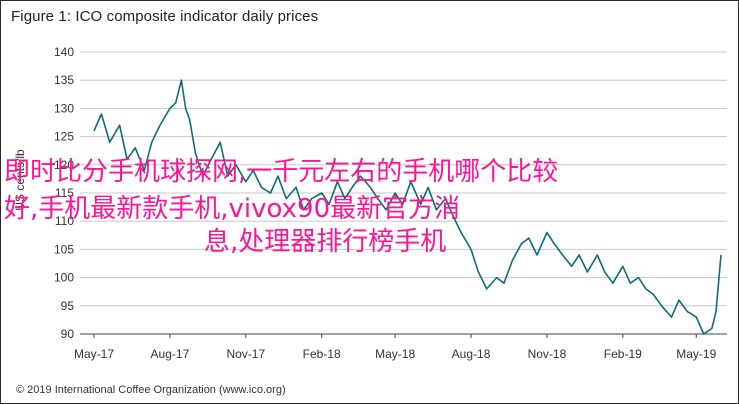  Describe the element at coordinates (64, 278) in the screenshot. I see `y-tick-label: 100` at that location.